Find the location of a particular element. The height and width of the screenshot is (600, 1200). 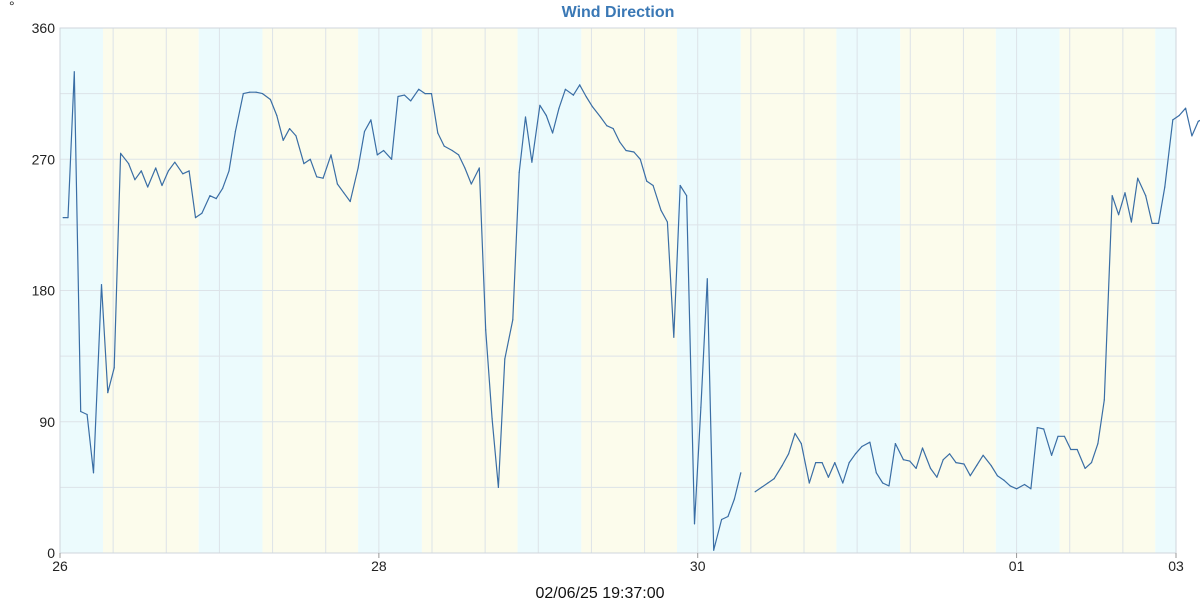

y-axis-unit-label: ° is located at coordinates (12, 7).